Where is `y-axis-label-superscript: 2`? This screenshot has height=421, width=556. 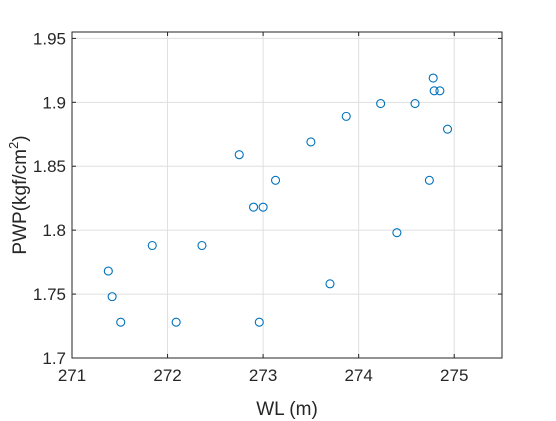 y-axis-label-superscript: 2 is located at coordinates (13, 145).